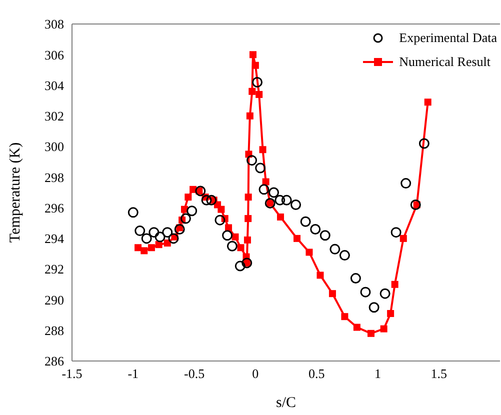  What do you see at coordinates (448, 38) in the screenshot?
I see `legend-label: Experimental Data` at bounding box center [448, 38].